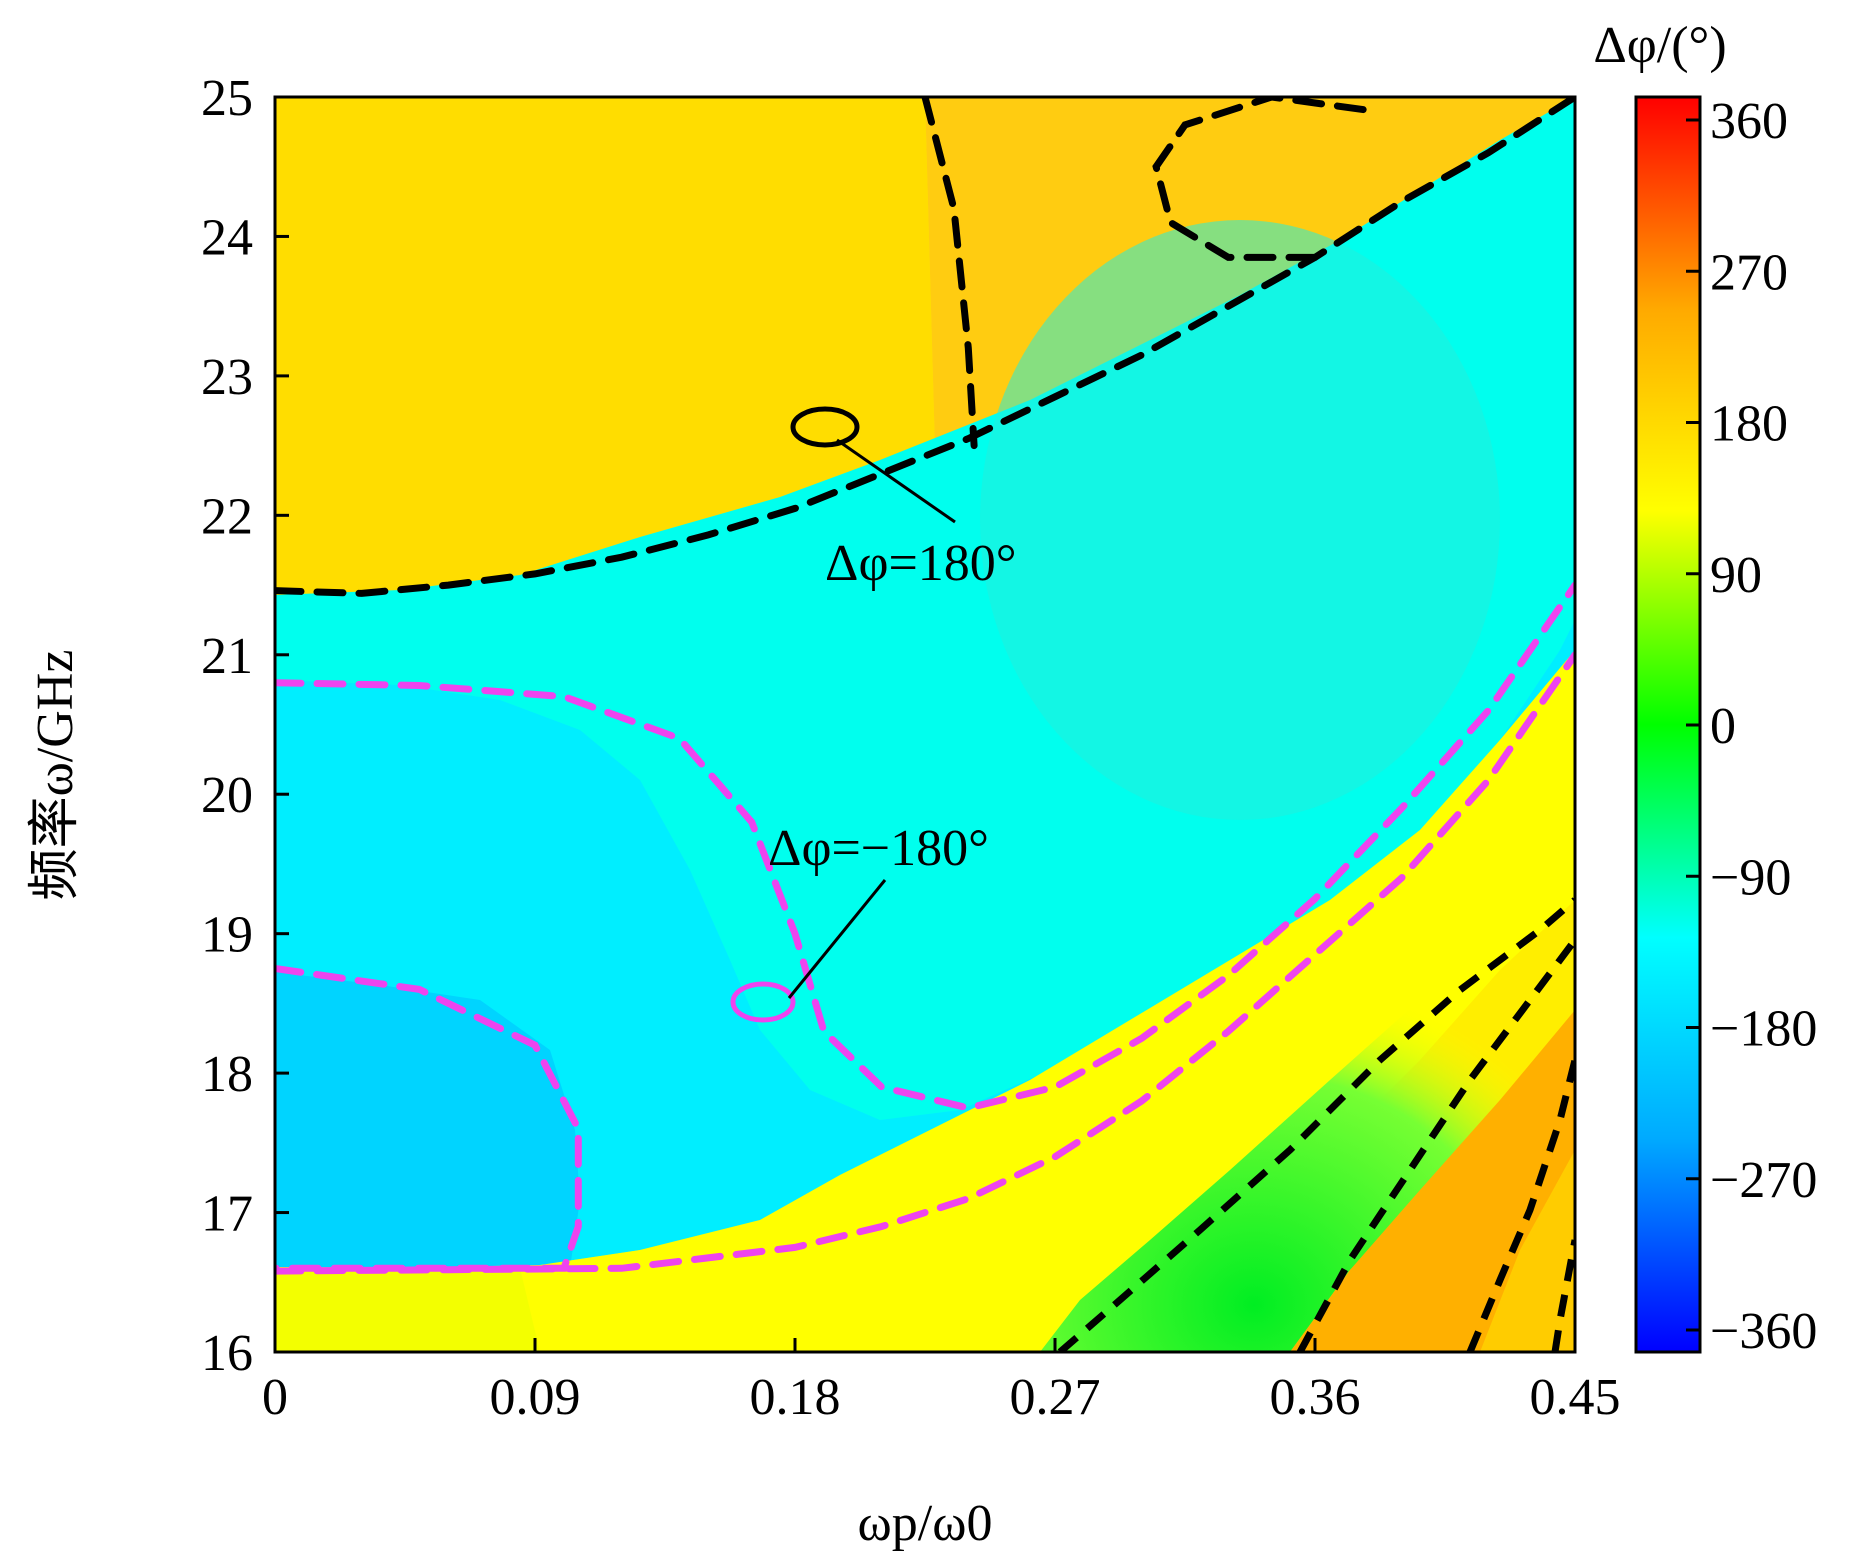 This screenshot has width=1865, height=1564. Describe the element at coordinates (921, 563) in the screenshot. I see `annotation-plus-180: Δφ=180°` at that location.